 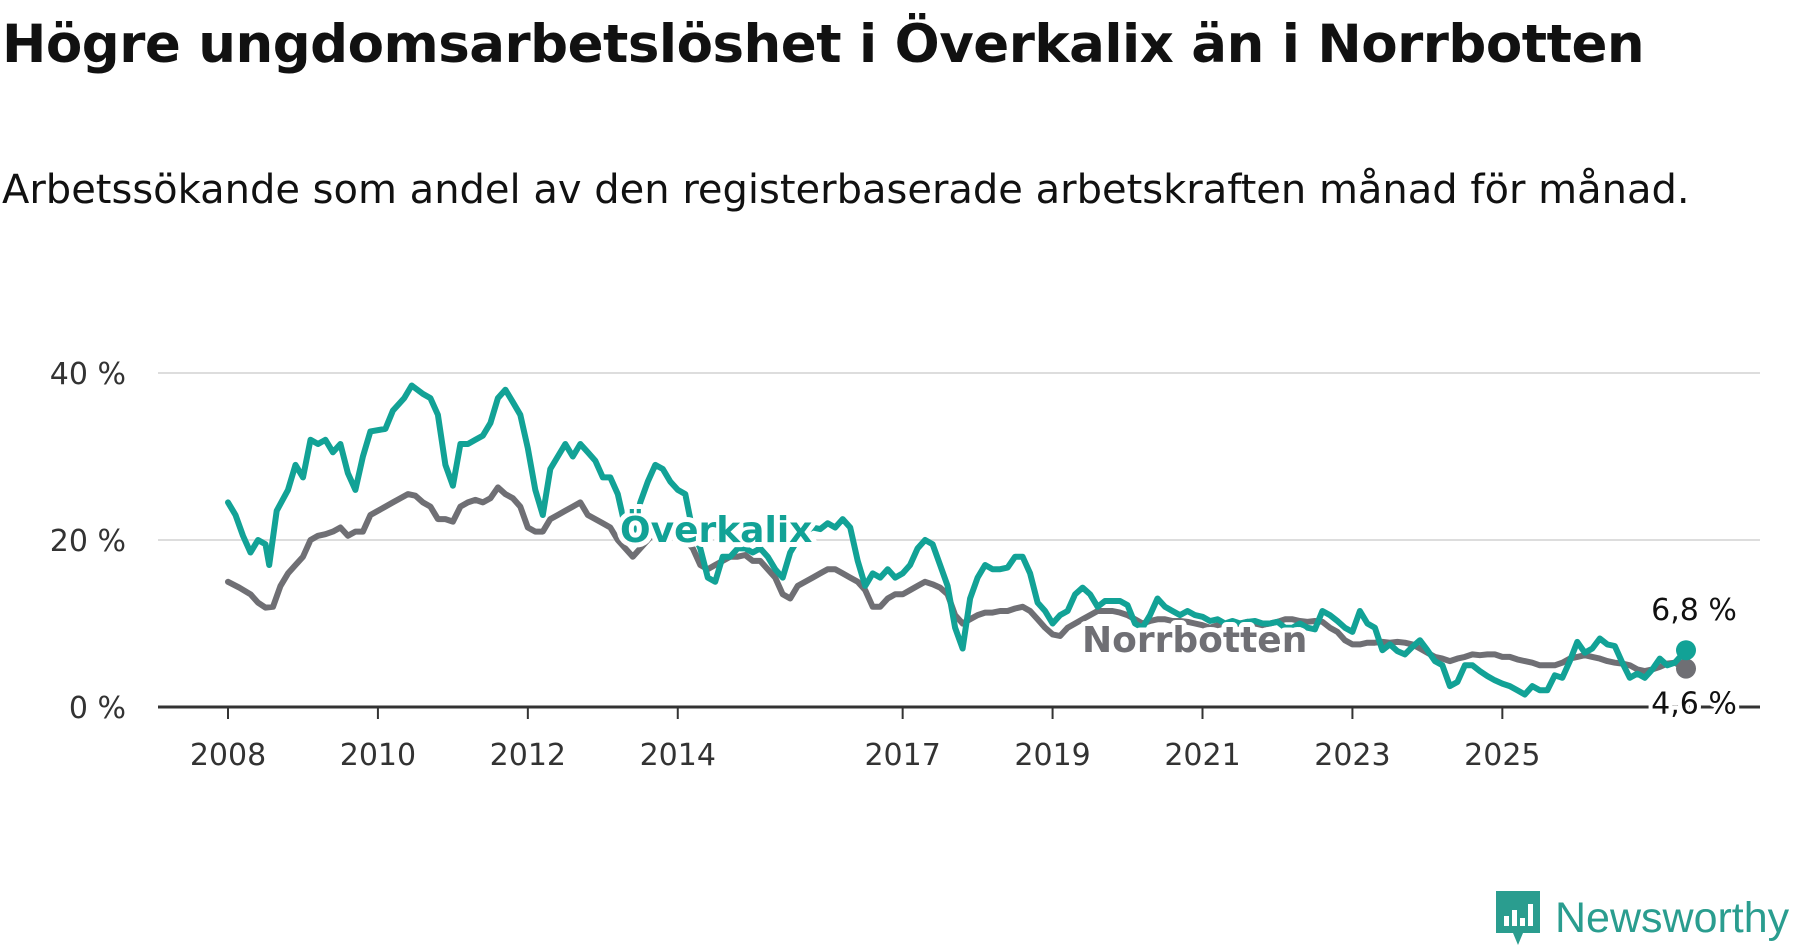 What do you see at coordinates (1202, 755) in the screenshot?
I see `x-tick-label: 2021` at bounding box center [1202, 755].